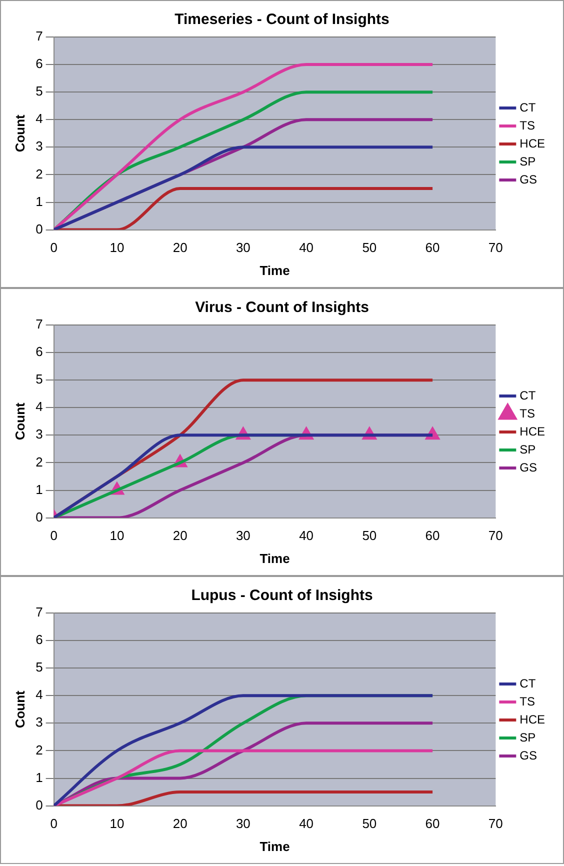 The image size is (564, 866). What do you see at coordinates (282, 595) in the screenshot?
I see `chart-title: Lupus - Count of Insights` at bounding box center [282, 595].